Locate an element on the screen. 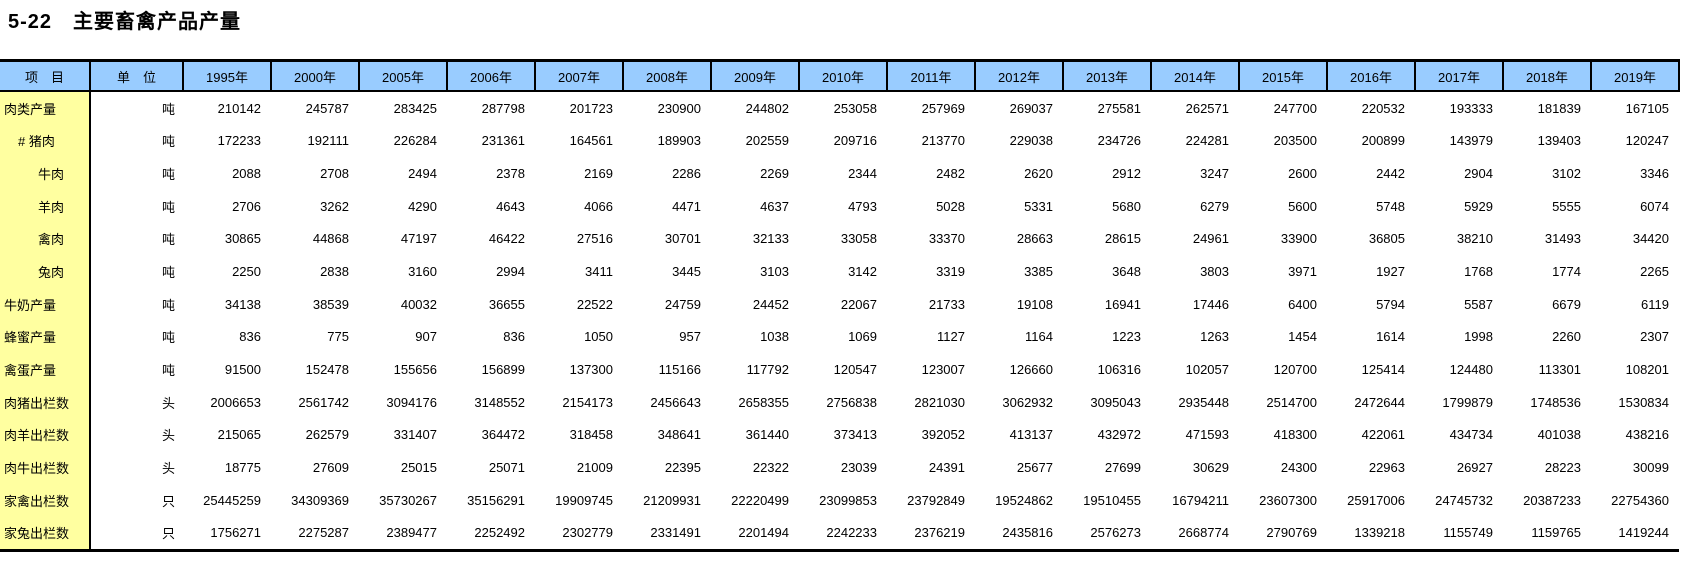 Image resolution: width=1682 pixels, height=577 pixels. value-cell: 401038 is located at coordinates (1559, 435).